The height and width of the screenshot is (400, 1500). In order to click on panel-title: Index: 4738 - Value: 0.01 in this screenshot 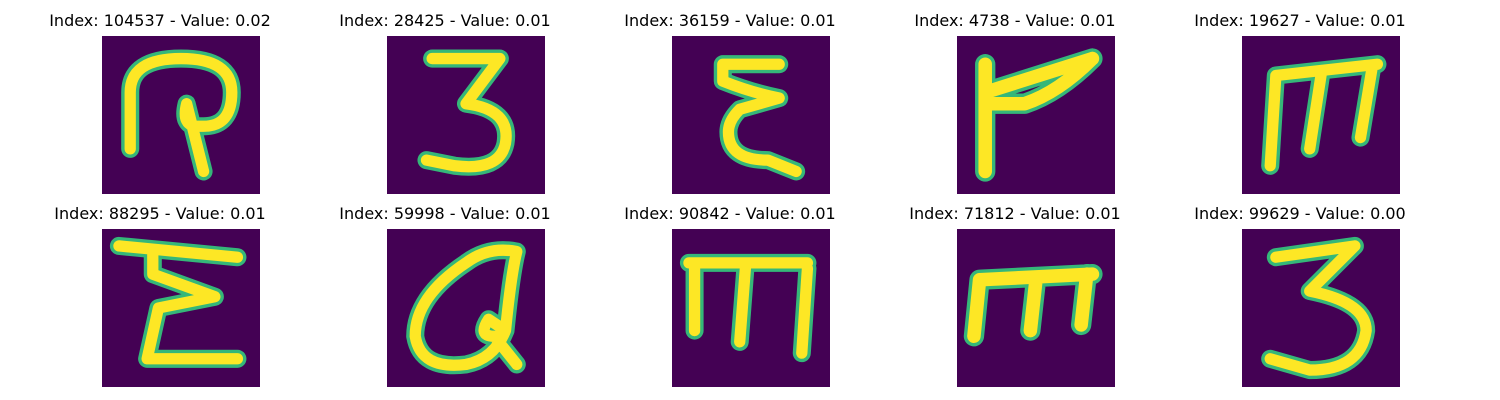, I will do `click(1015, 20)`.